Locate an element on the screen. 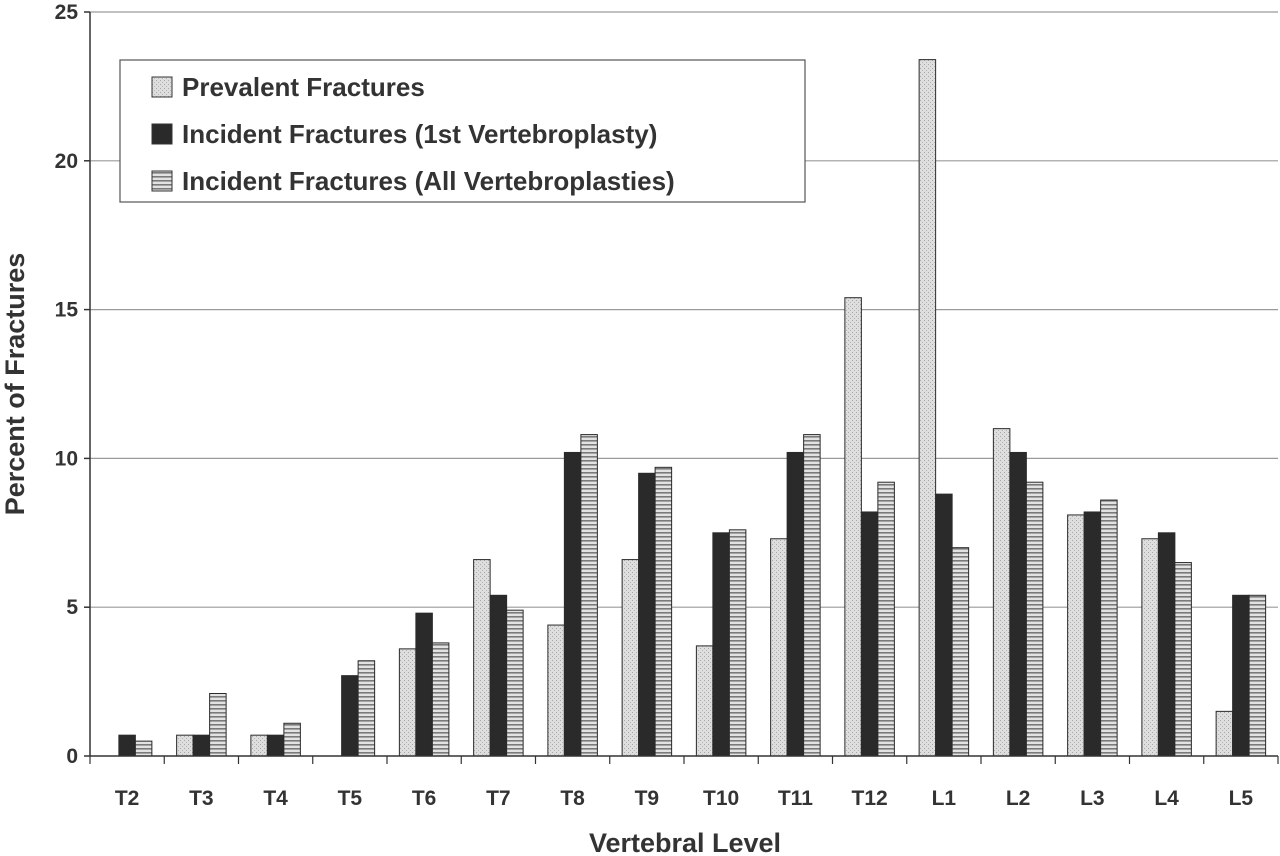 The width and height of the screenshot is (1280, 856). bar-incident-first-l4 is located at coordinates (1166, 644).